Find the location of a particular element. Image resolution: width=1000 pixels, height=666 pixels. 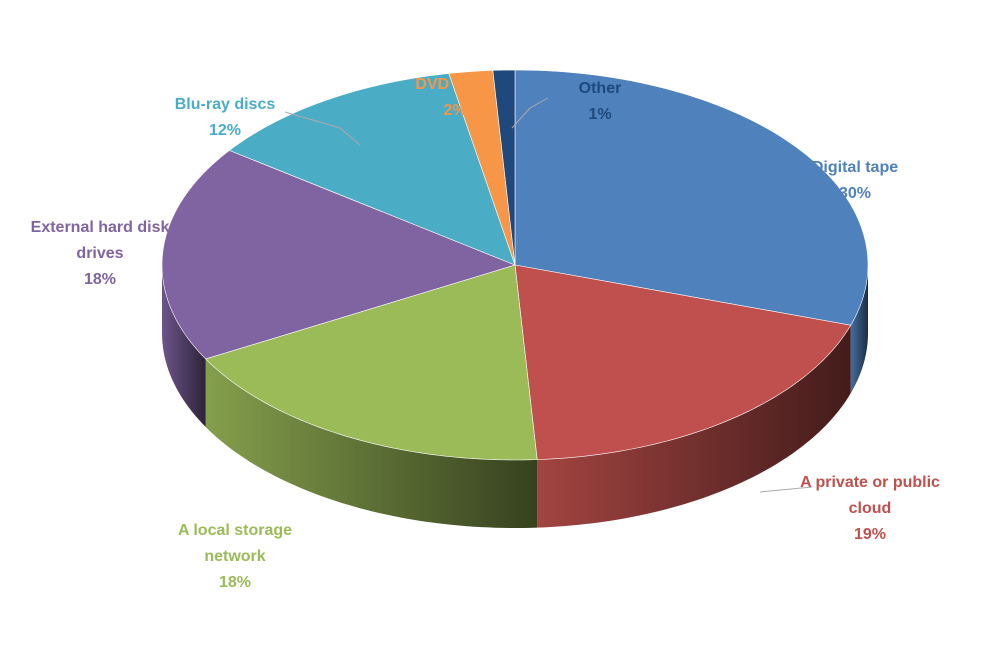

data-label: Digital tape 30% is located at coordinates (855, 181).